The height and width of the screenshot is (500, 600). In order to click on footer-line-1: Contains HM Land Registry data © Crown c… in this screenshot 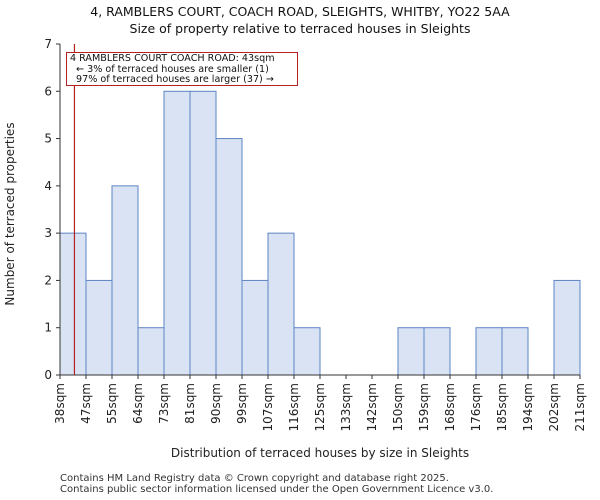, I will do `click(254, 478)`.